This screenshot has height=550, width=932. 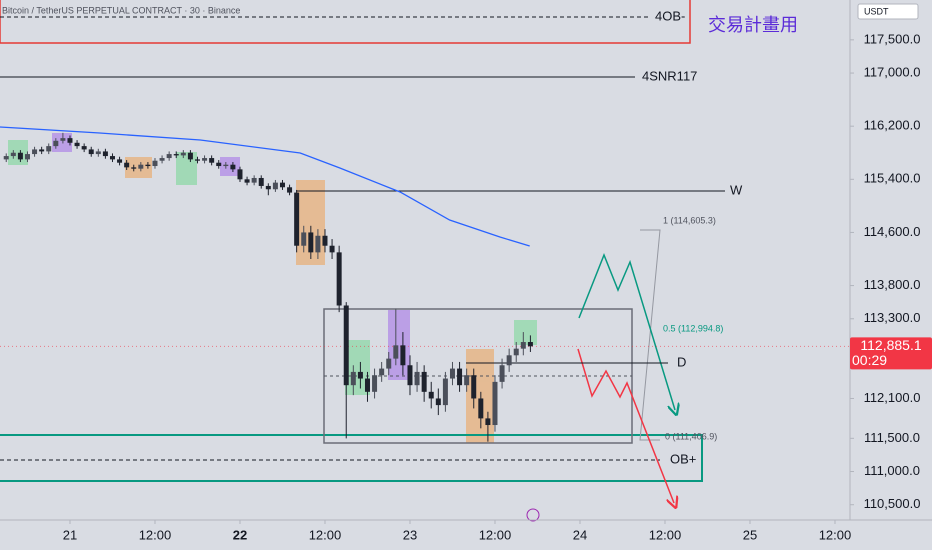 What do you see at coordinates (580, 534) in the screenshot?
I see `x-tick-label: 24` at bounding box center [580, 534].